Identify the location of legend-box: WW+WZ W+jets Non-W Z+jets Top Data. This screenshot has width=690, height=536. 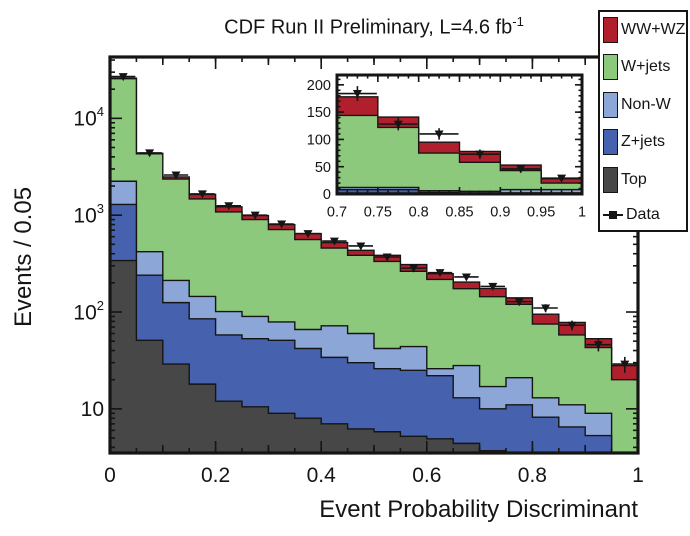
(643, 121).